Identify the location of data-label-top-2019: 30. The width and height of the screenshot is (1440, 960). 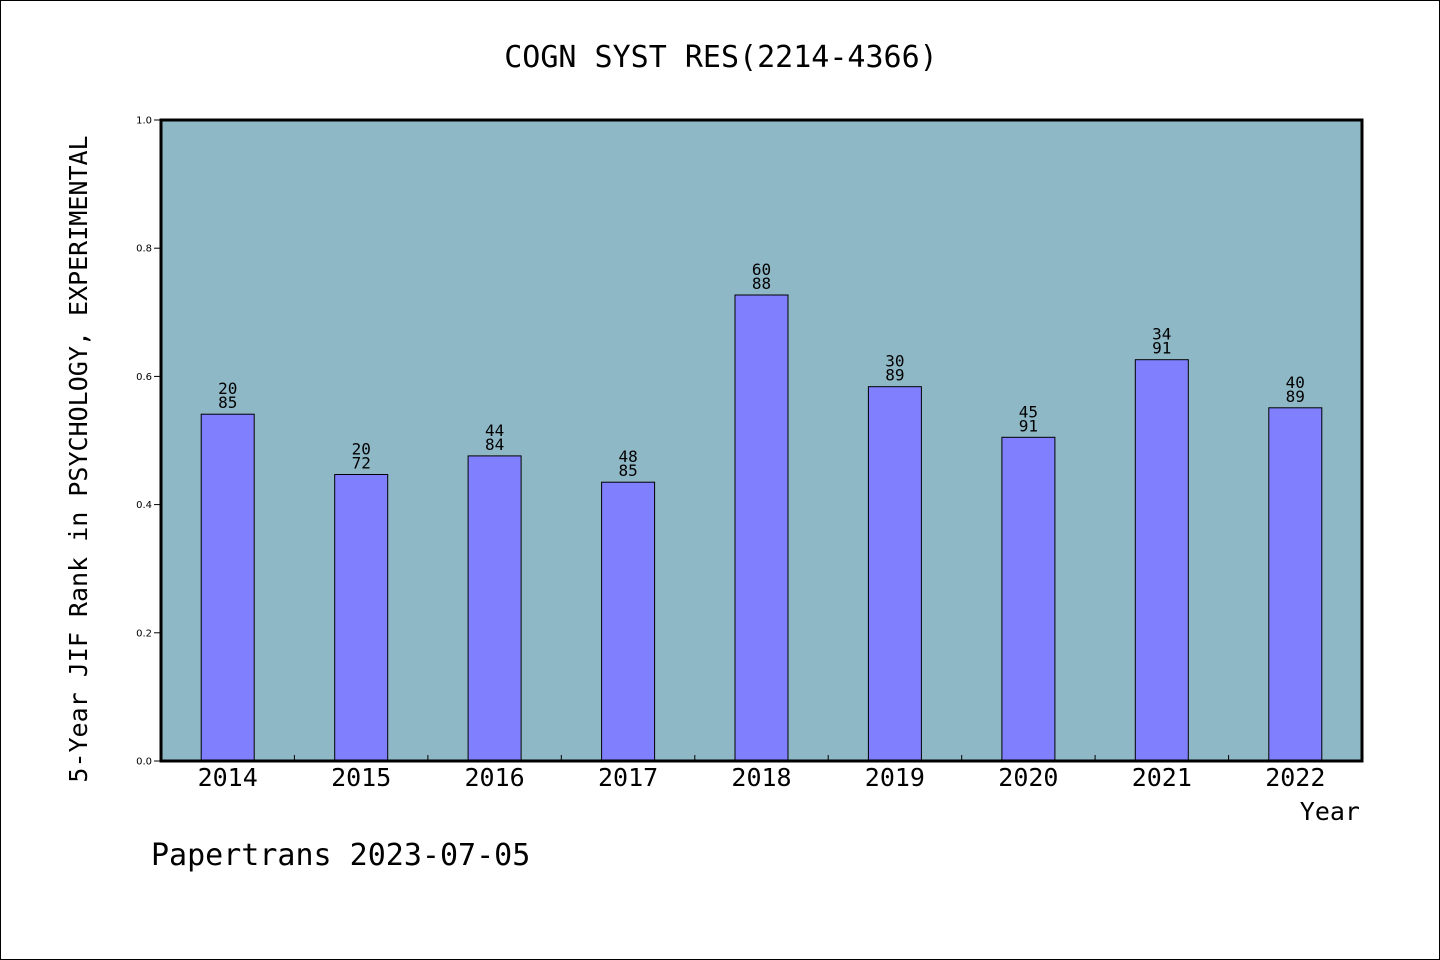
(894, 361).